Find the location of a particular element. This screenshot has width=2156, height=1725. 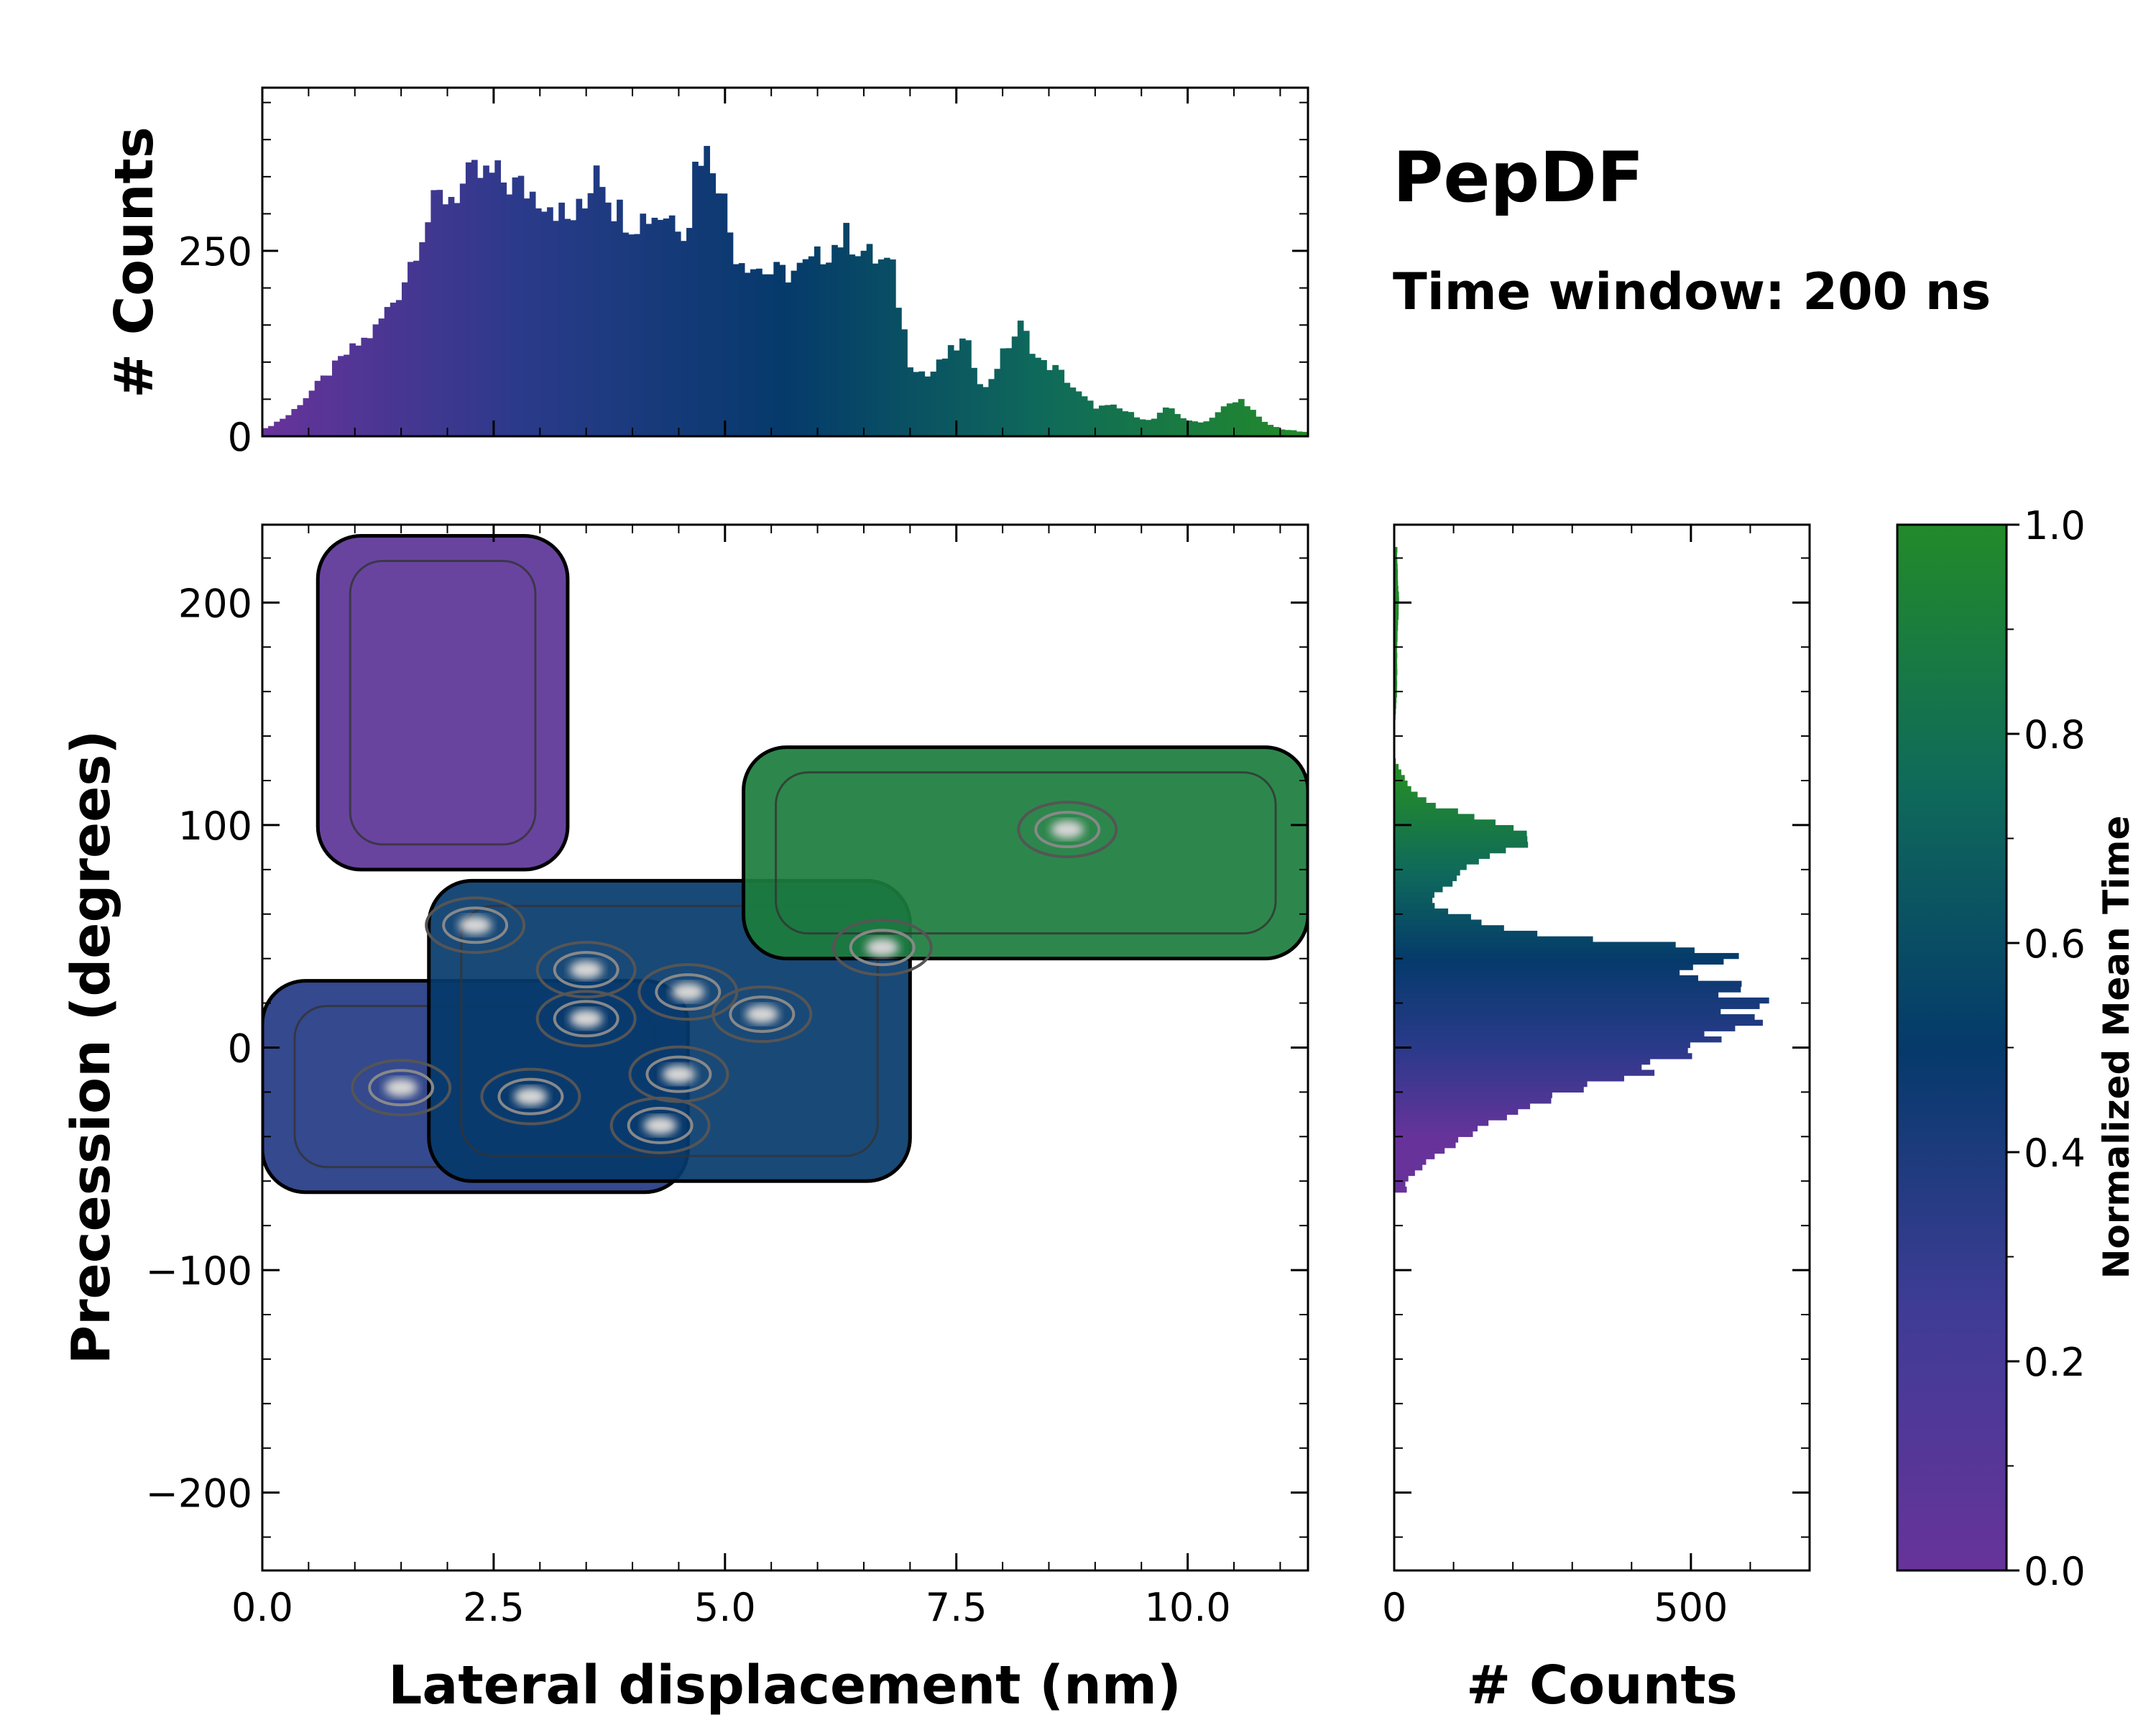

heatmap-density-peaks is located at coordinates (734, 977).